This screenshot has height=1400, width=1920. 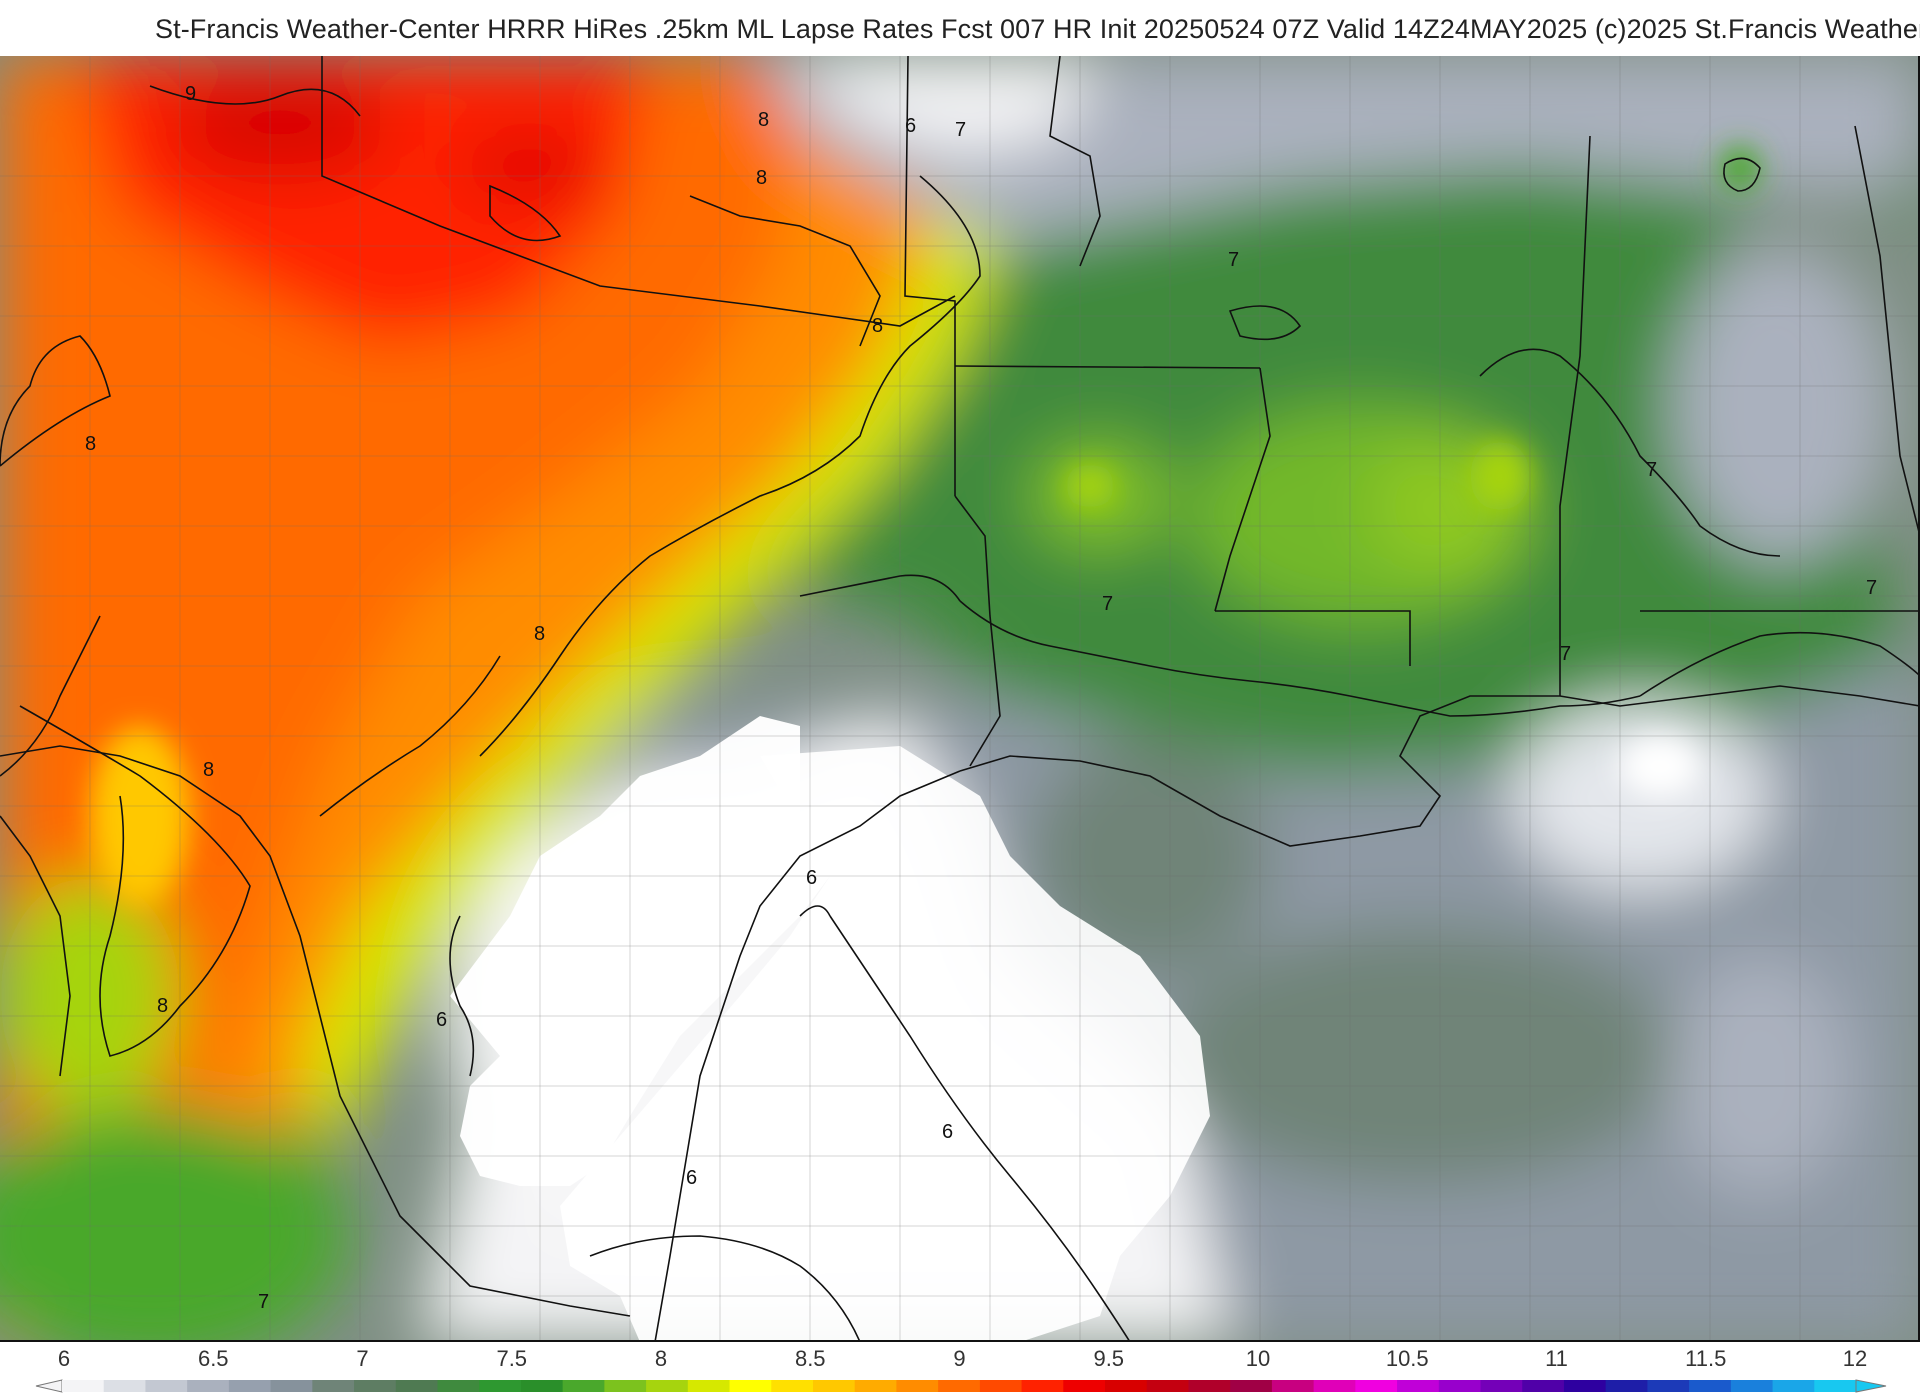 I want to click on contour-label-7-ar: 7, so click(x=1233, y=260).